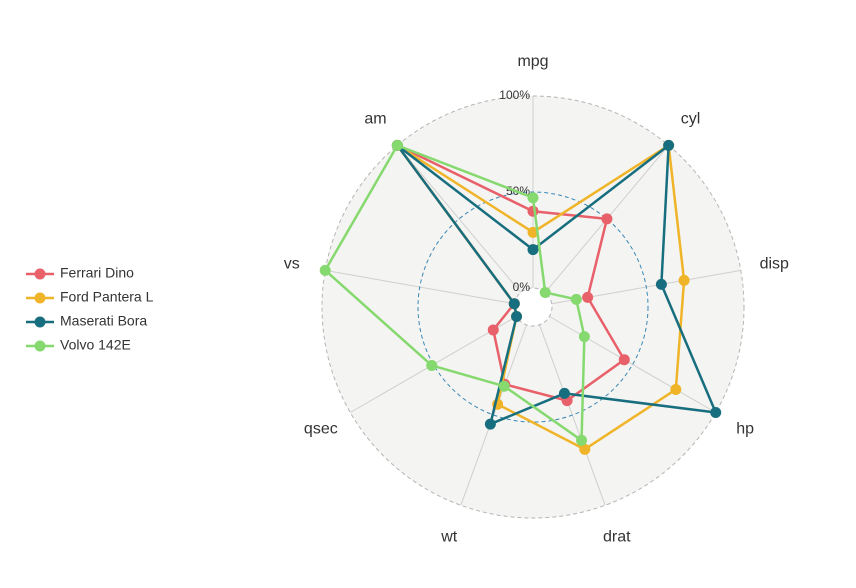  Describe the element at coordinates (97, 273) in the screenshot. I see `legend-label: Ferrari Dino` at that location.